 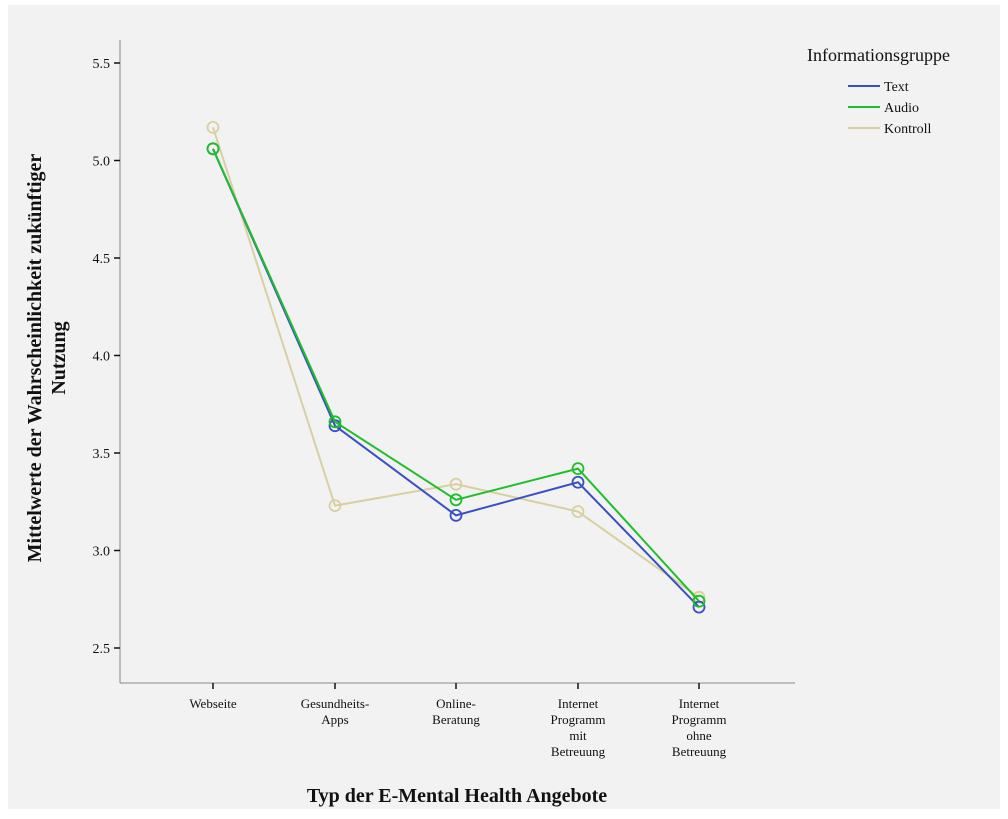 I want to click on y-tick-label: 4.5, so click(x=102, y=259).